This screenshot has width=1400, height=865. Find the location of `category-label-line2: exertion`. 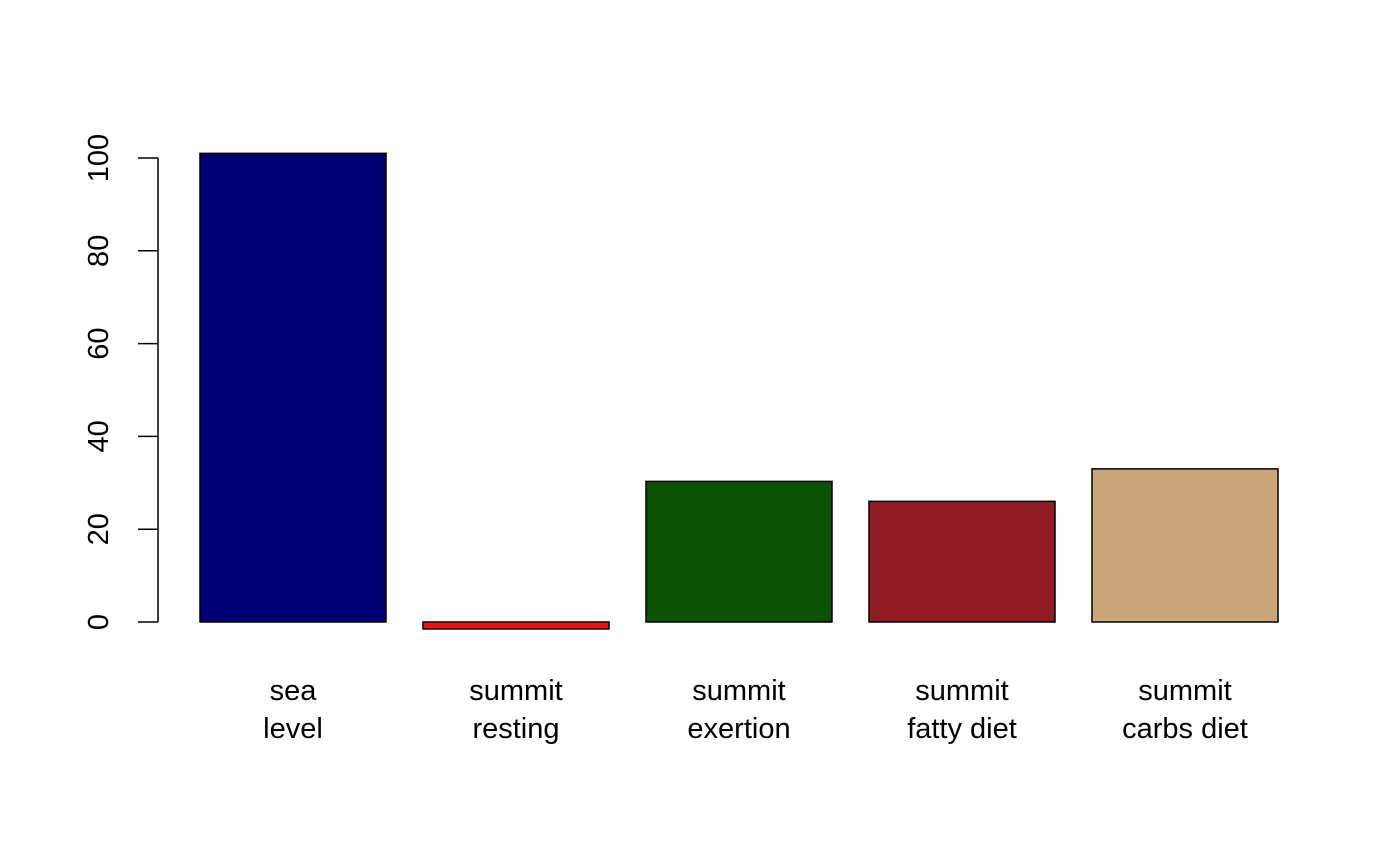

category-label-line2: exertion is located at coordinates (738, 729).